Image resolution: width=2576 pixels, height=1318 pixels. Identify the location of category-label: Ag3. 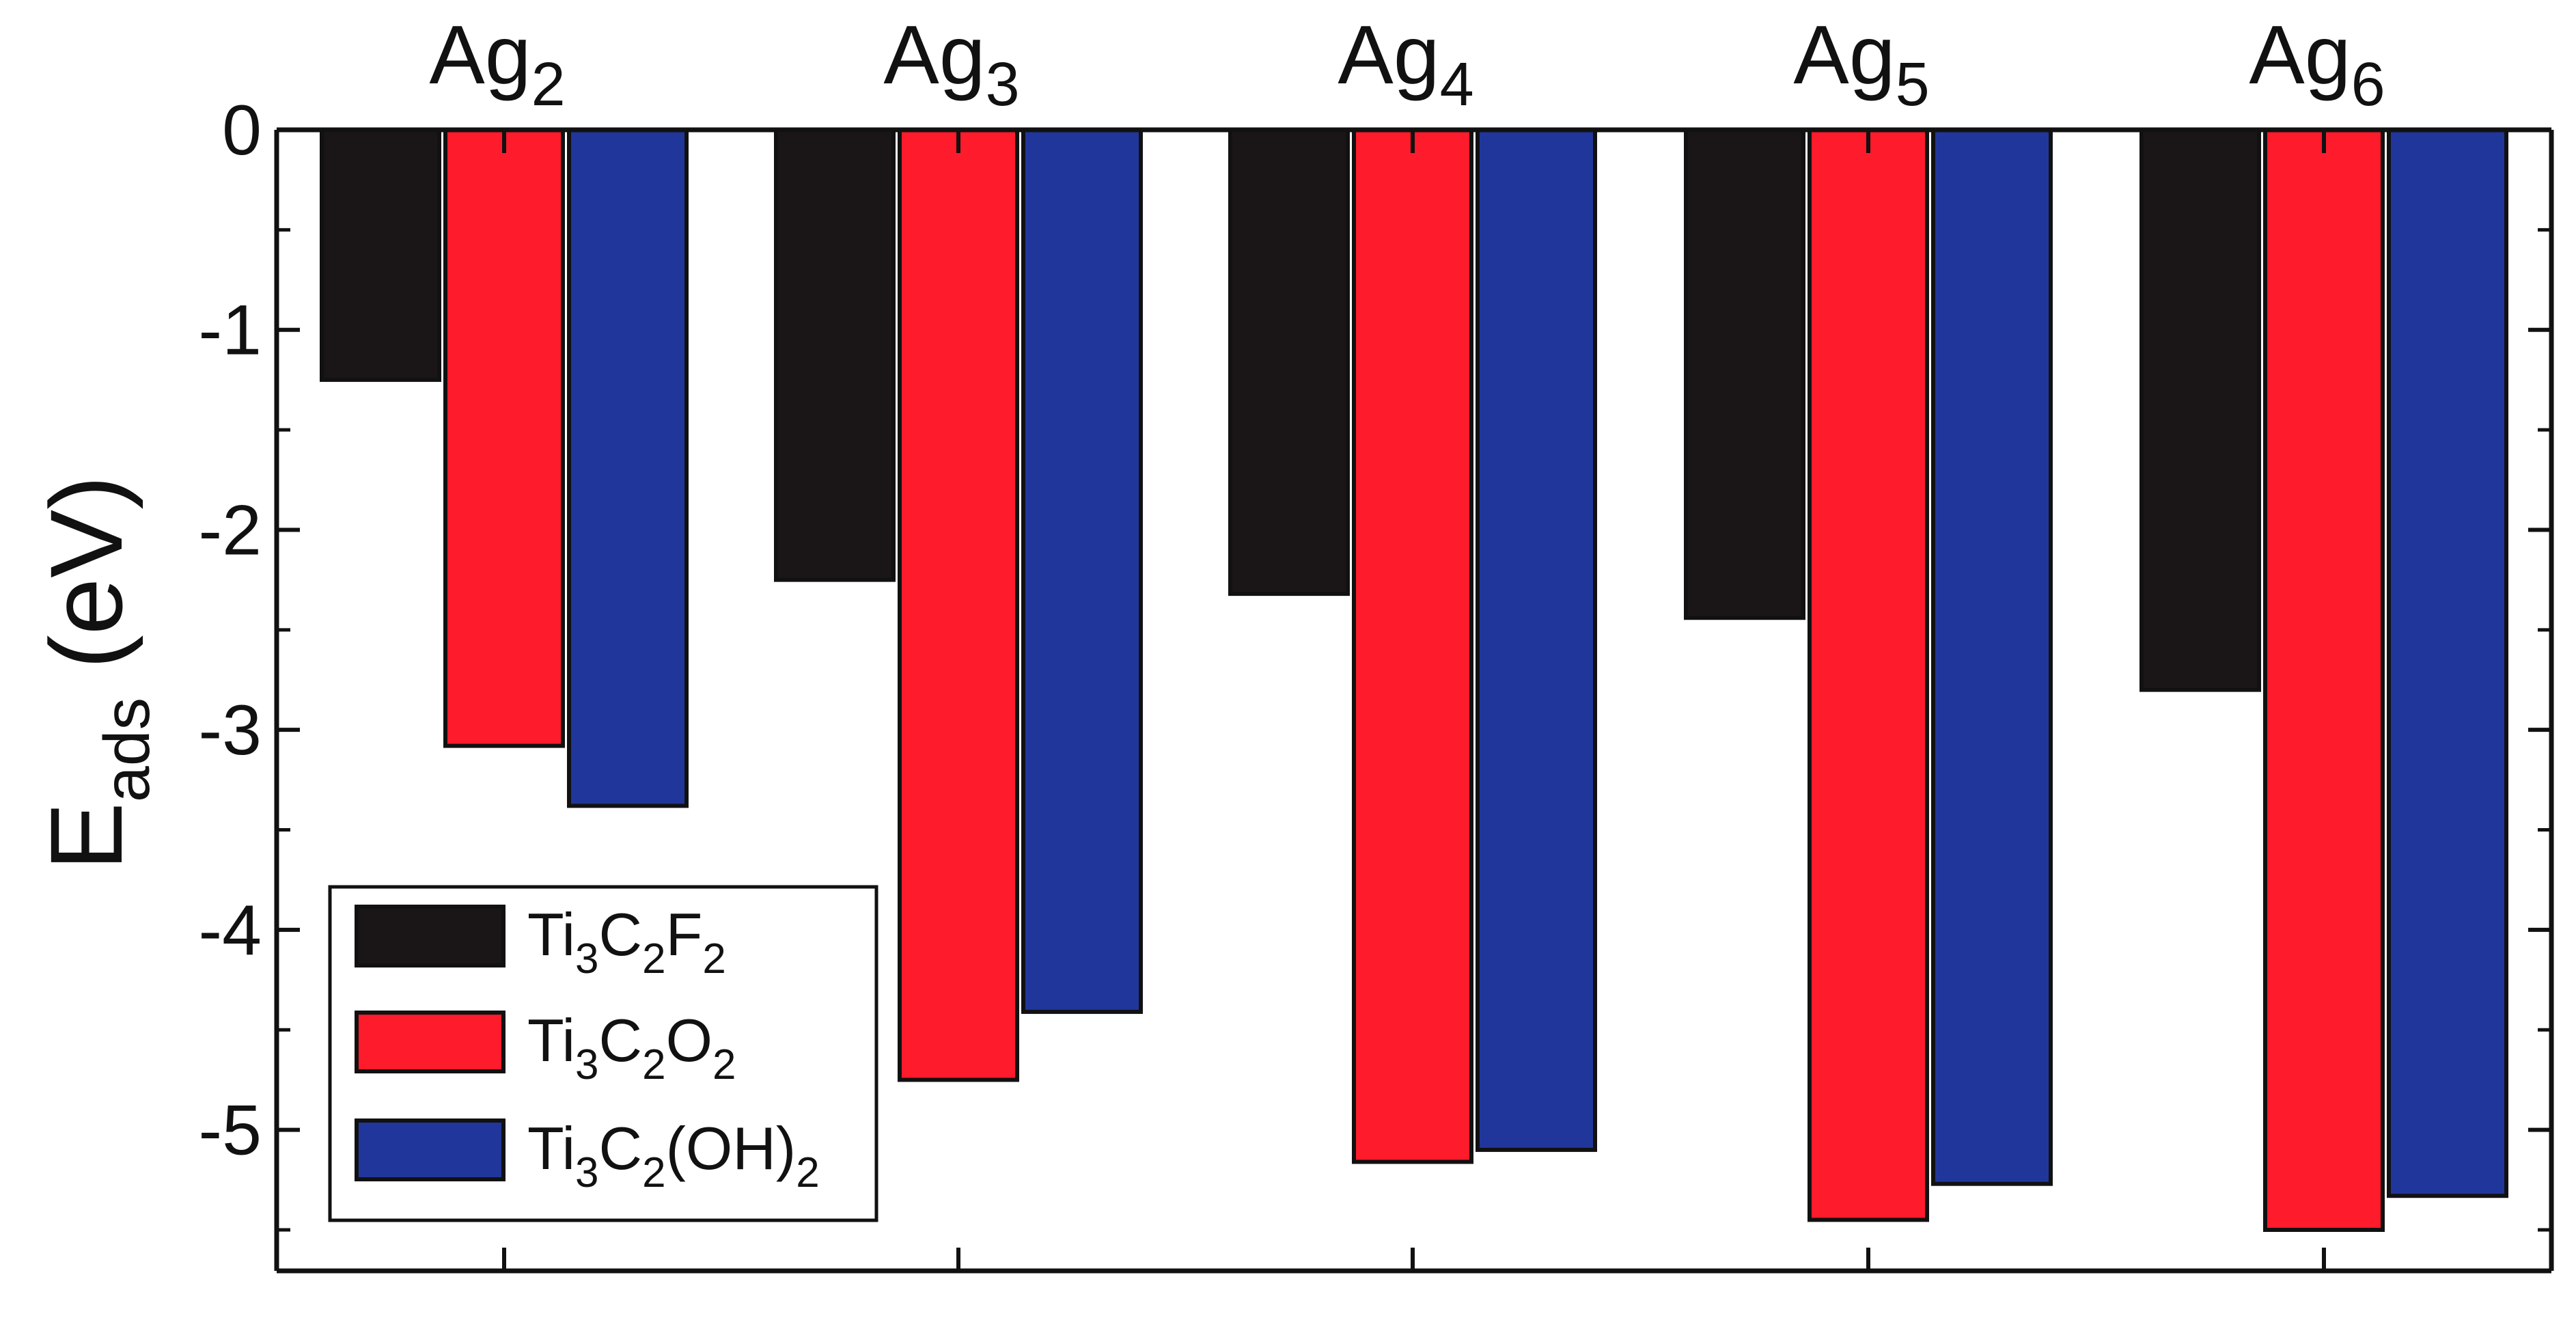
(951, 64).